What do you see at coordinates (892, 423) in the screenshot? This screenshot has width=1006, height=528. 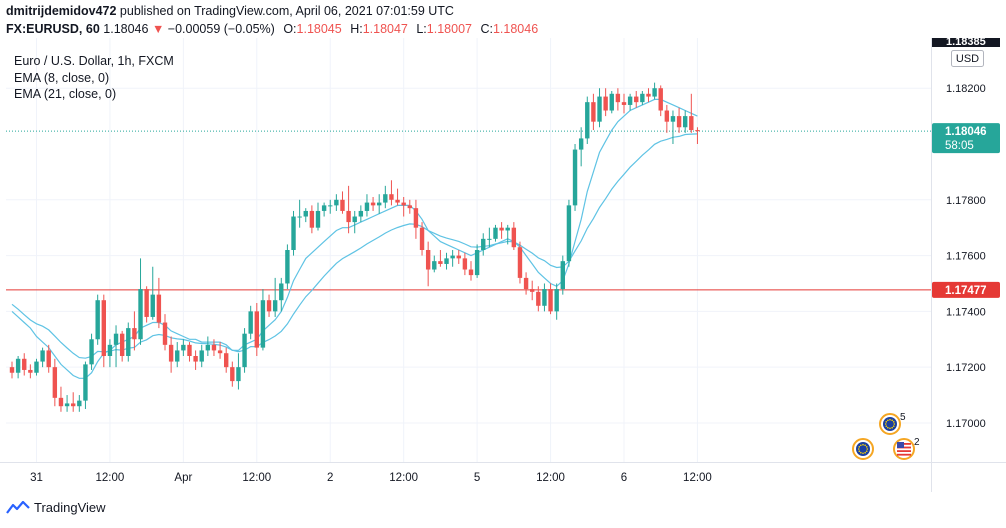 I see `eu-event-icon: 5` at bounding box center [892, 423].